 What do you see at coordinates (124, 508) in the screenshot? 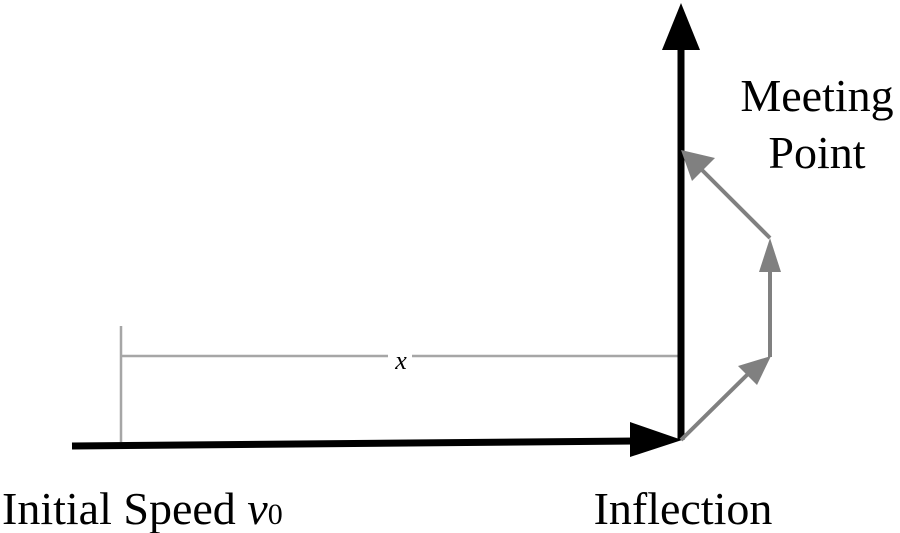
I see `initial-speed-text: Initial Speed` at bounding box center [124, 508].